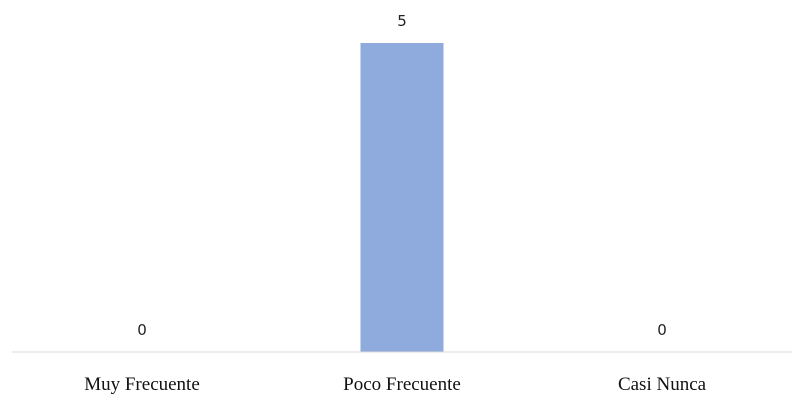  I want to click on data-label-3: 0, so click(662, 330).